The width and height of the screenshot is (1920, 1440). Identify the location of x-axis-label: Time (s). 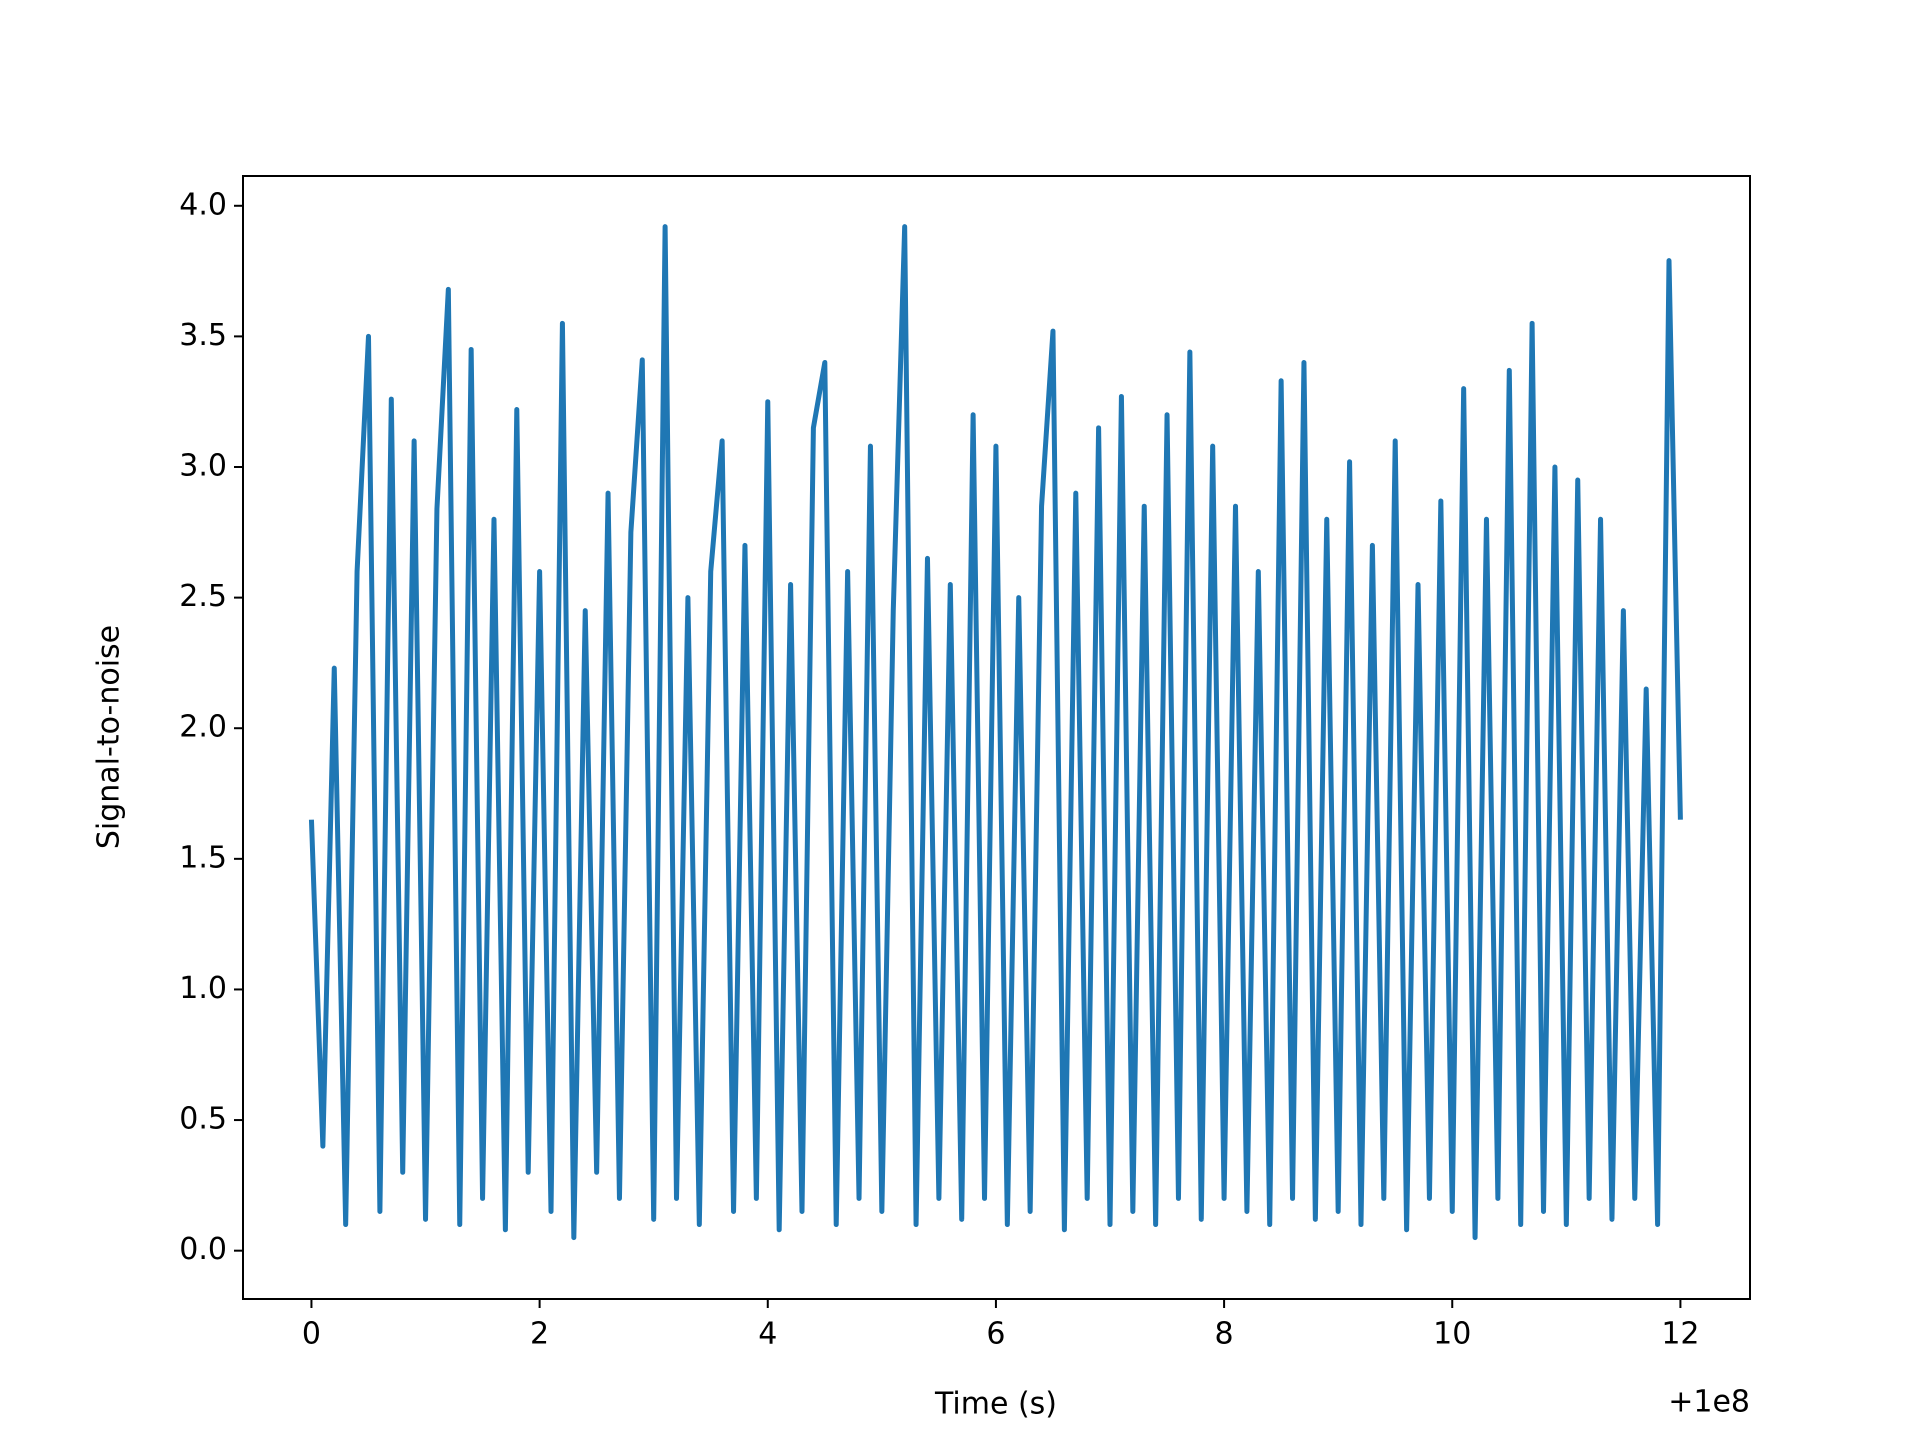
(995, 1404).